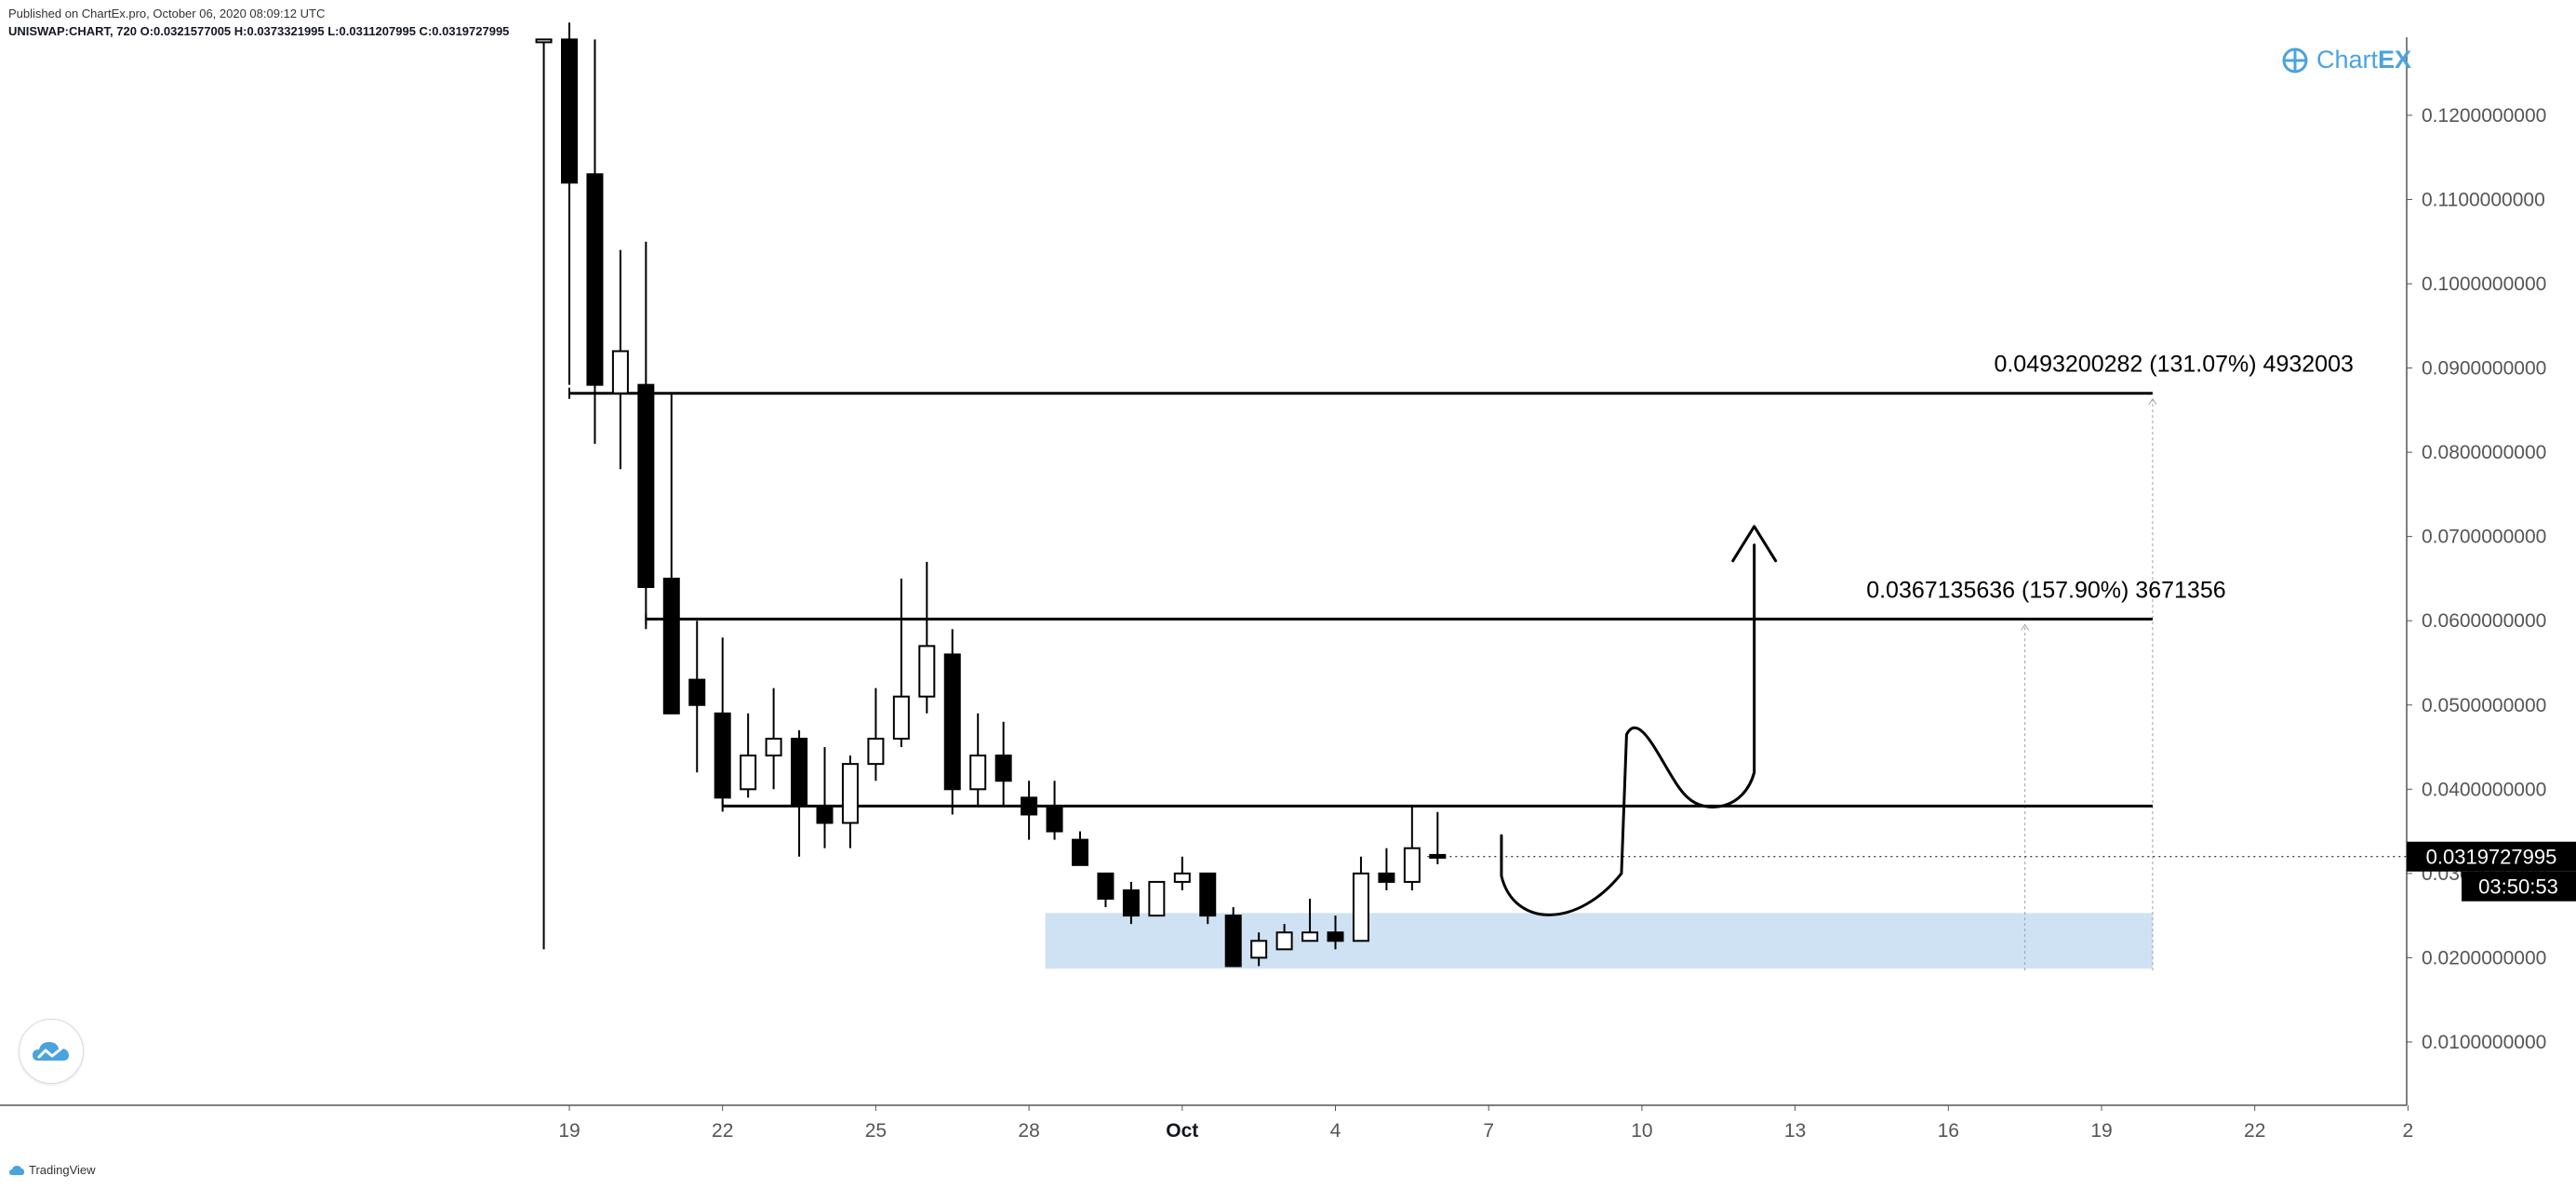  Describe the element at coordinates (2484, 452) in the screenshot. I see `price-tick-label: 0.0800000000` at that location.